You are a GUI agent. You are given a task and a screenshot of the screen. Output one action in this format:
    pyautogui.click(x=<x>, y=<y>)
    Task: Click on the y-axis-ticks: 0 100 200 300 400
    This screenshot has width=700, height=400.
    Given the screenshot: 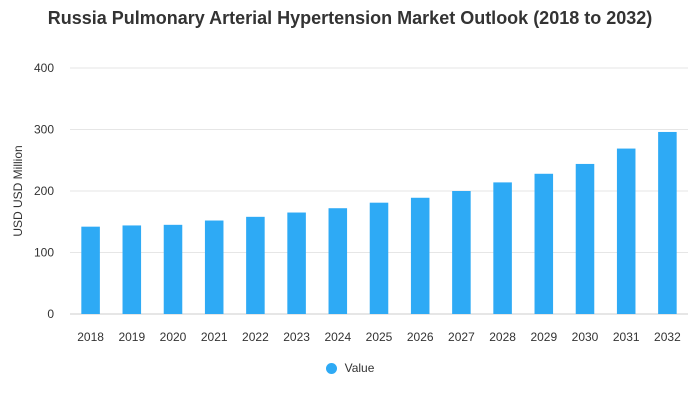 What is the action you would take?
    pyautogui.click(x=44, y=191)
    